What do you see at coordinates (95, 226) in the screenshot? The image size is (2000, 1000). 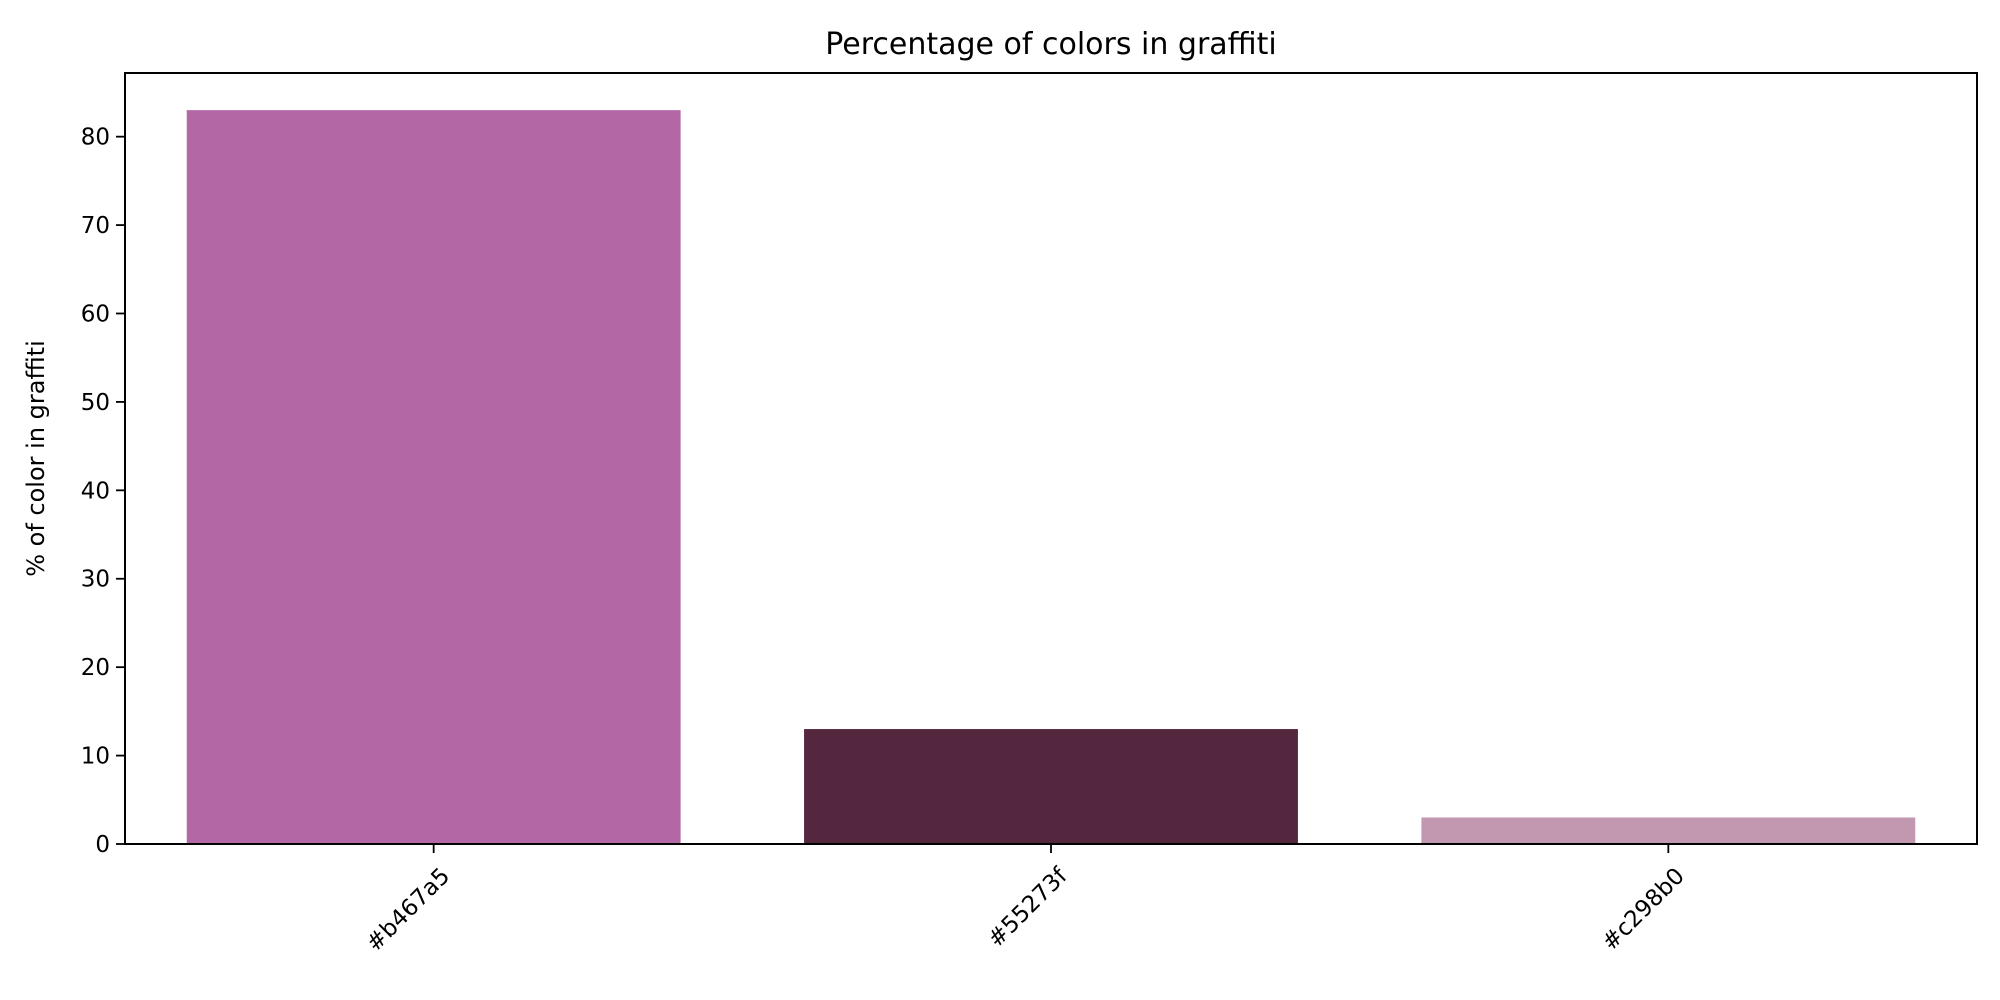 I see `y-tick-label: 70` at bounding box center [95, 226].